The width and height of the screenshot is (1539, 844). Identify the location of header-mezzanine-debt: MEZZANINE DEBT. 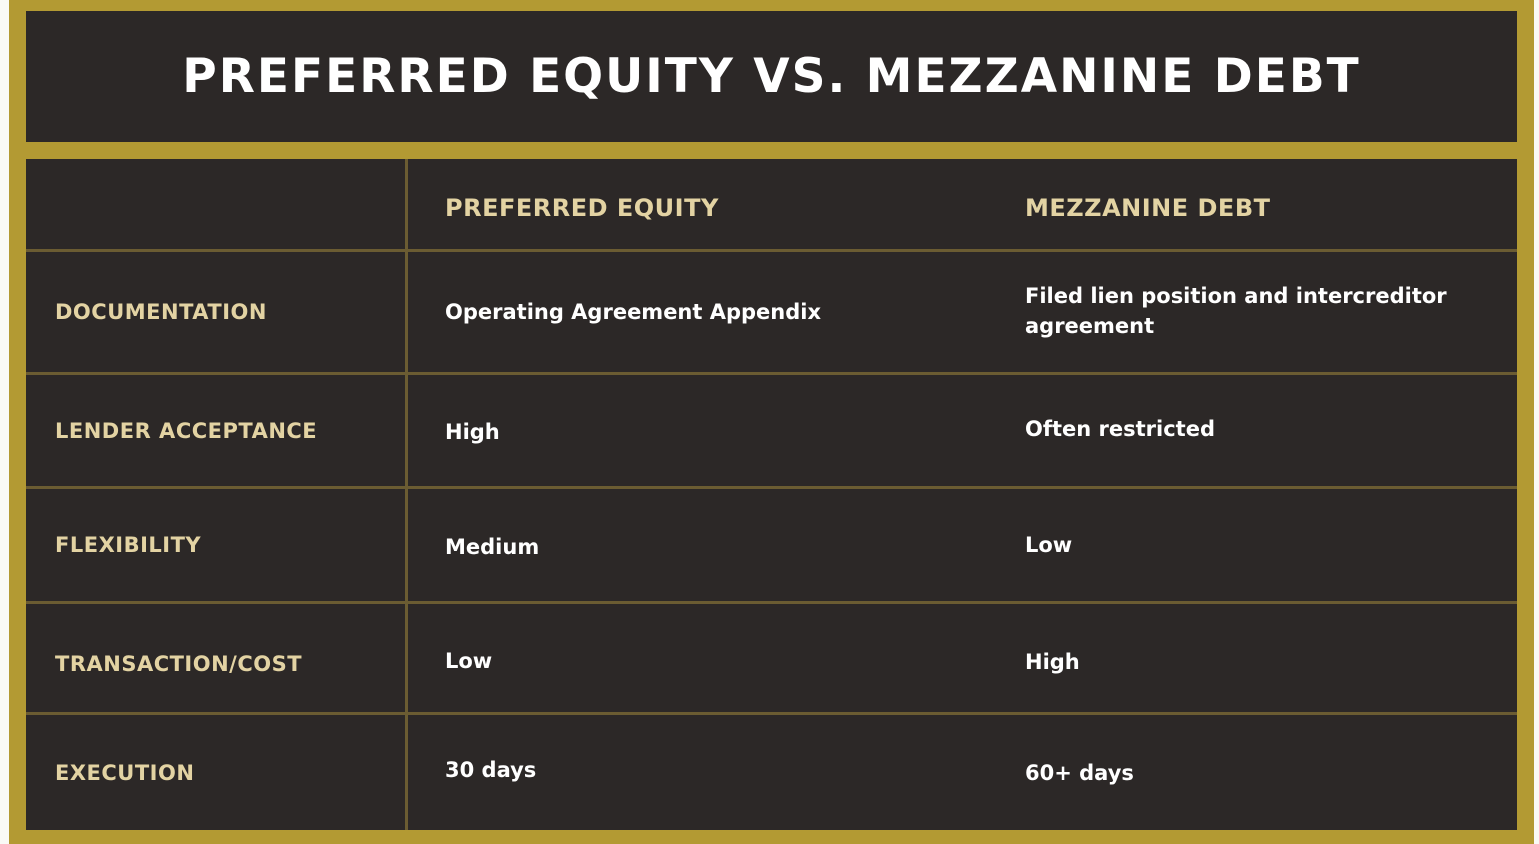
(1148, 208).